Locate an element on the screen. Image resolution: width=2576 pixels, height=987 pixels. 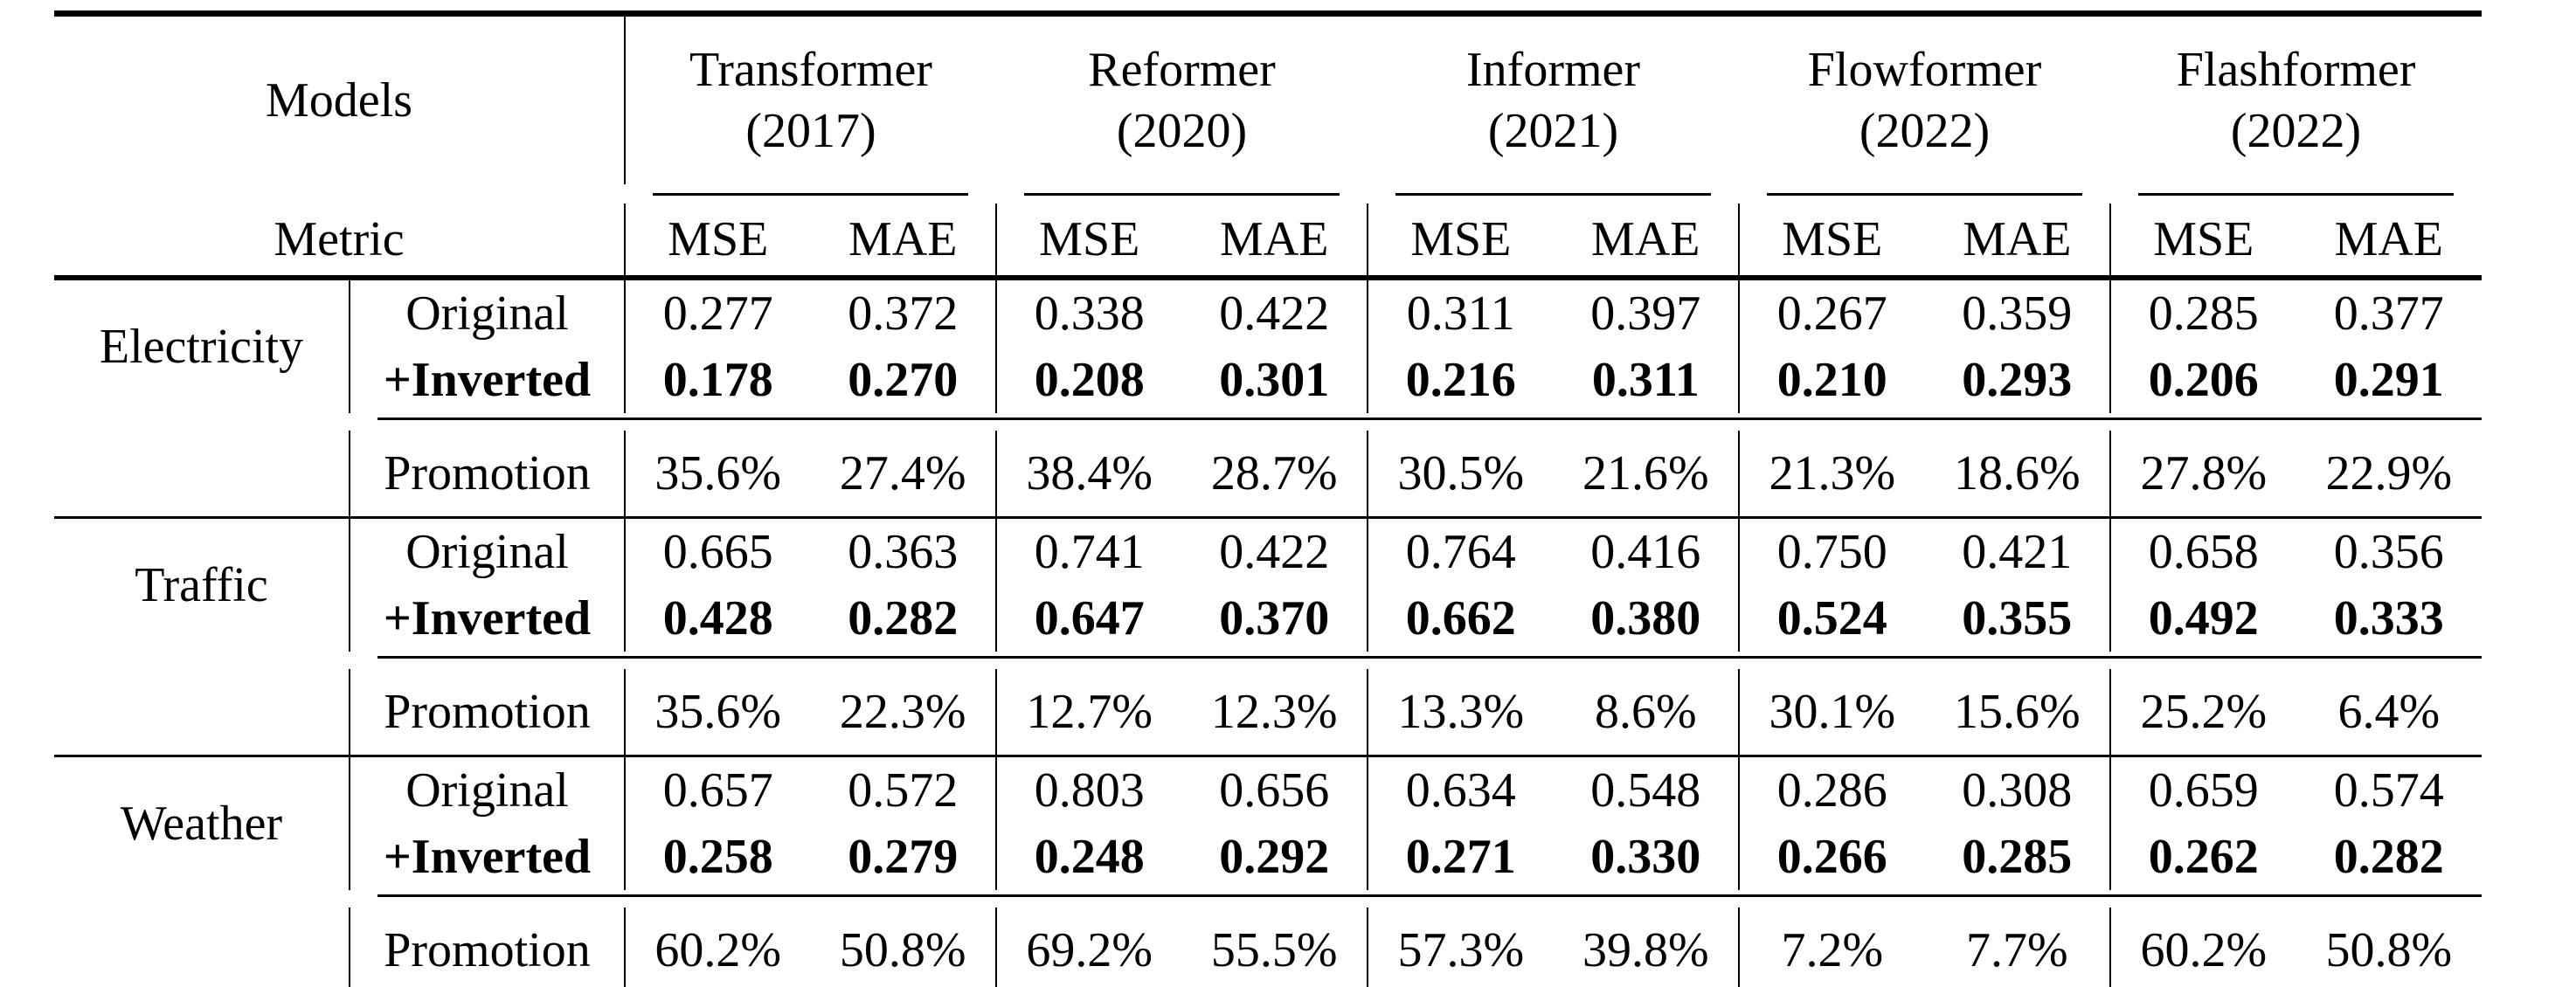
value-cell: 21.6% is located at coordinates (1646, 475).